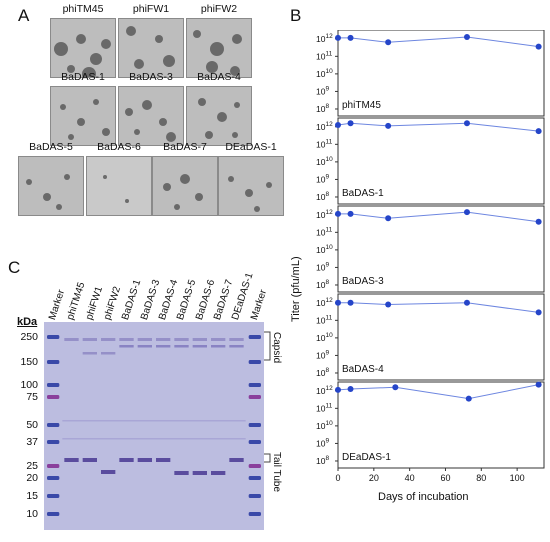 The height and width of the screenshot is (542, 550). What do you see at coordinates (251, 147) in the screenshot?
I see `plaque-label: DEaDAS-1` at bounding box center [251, 147].